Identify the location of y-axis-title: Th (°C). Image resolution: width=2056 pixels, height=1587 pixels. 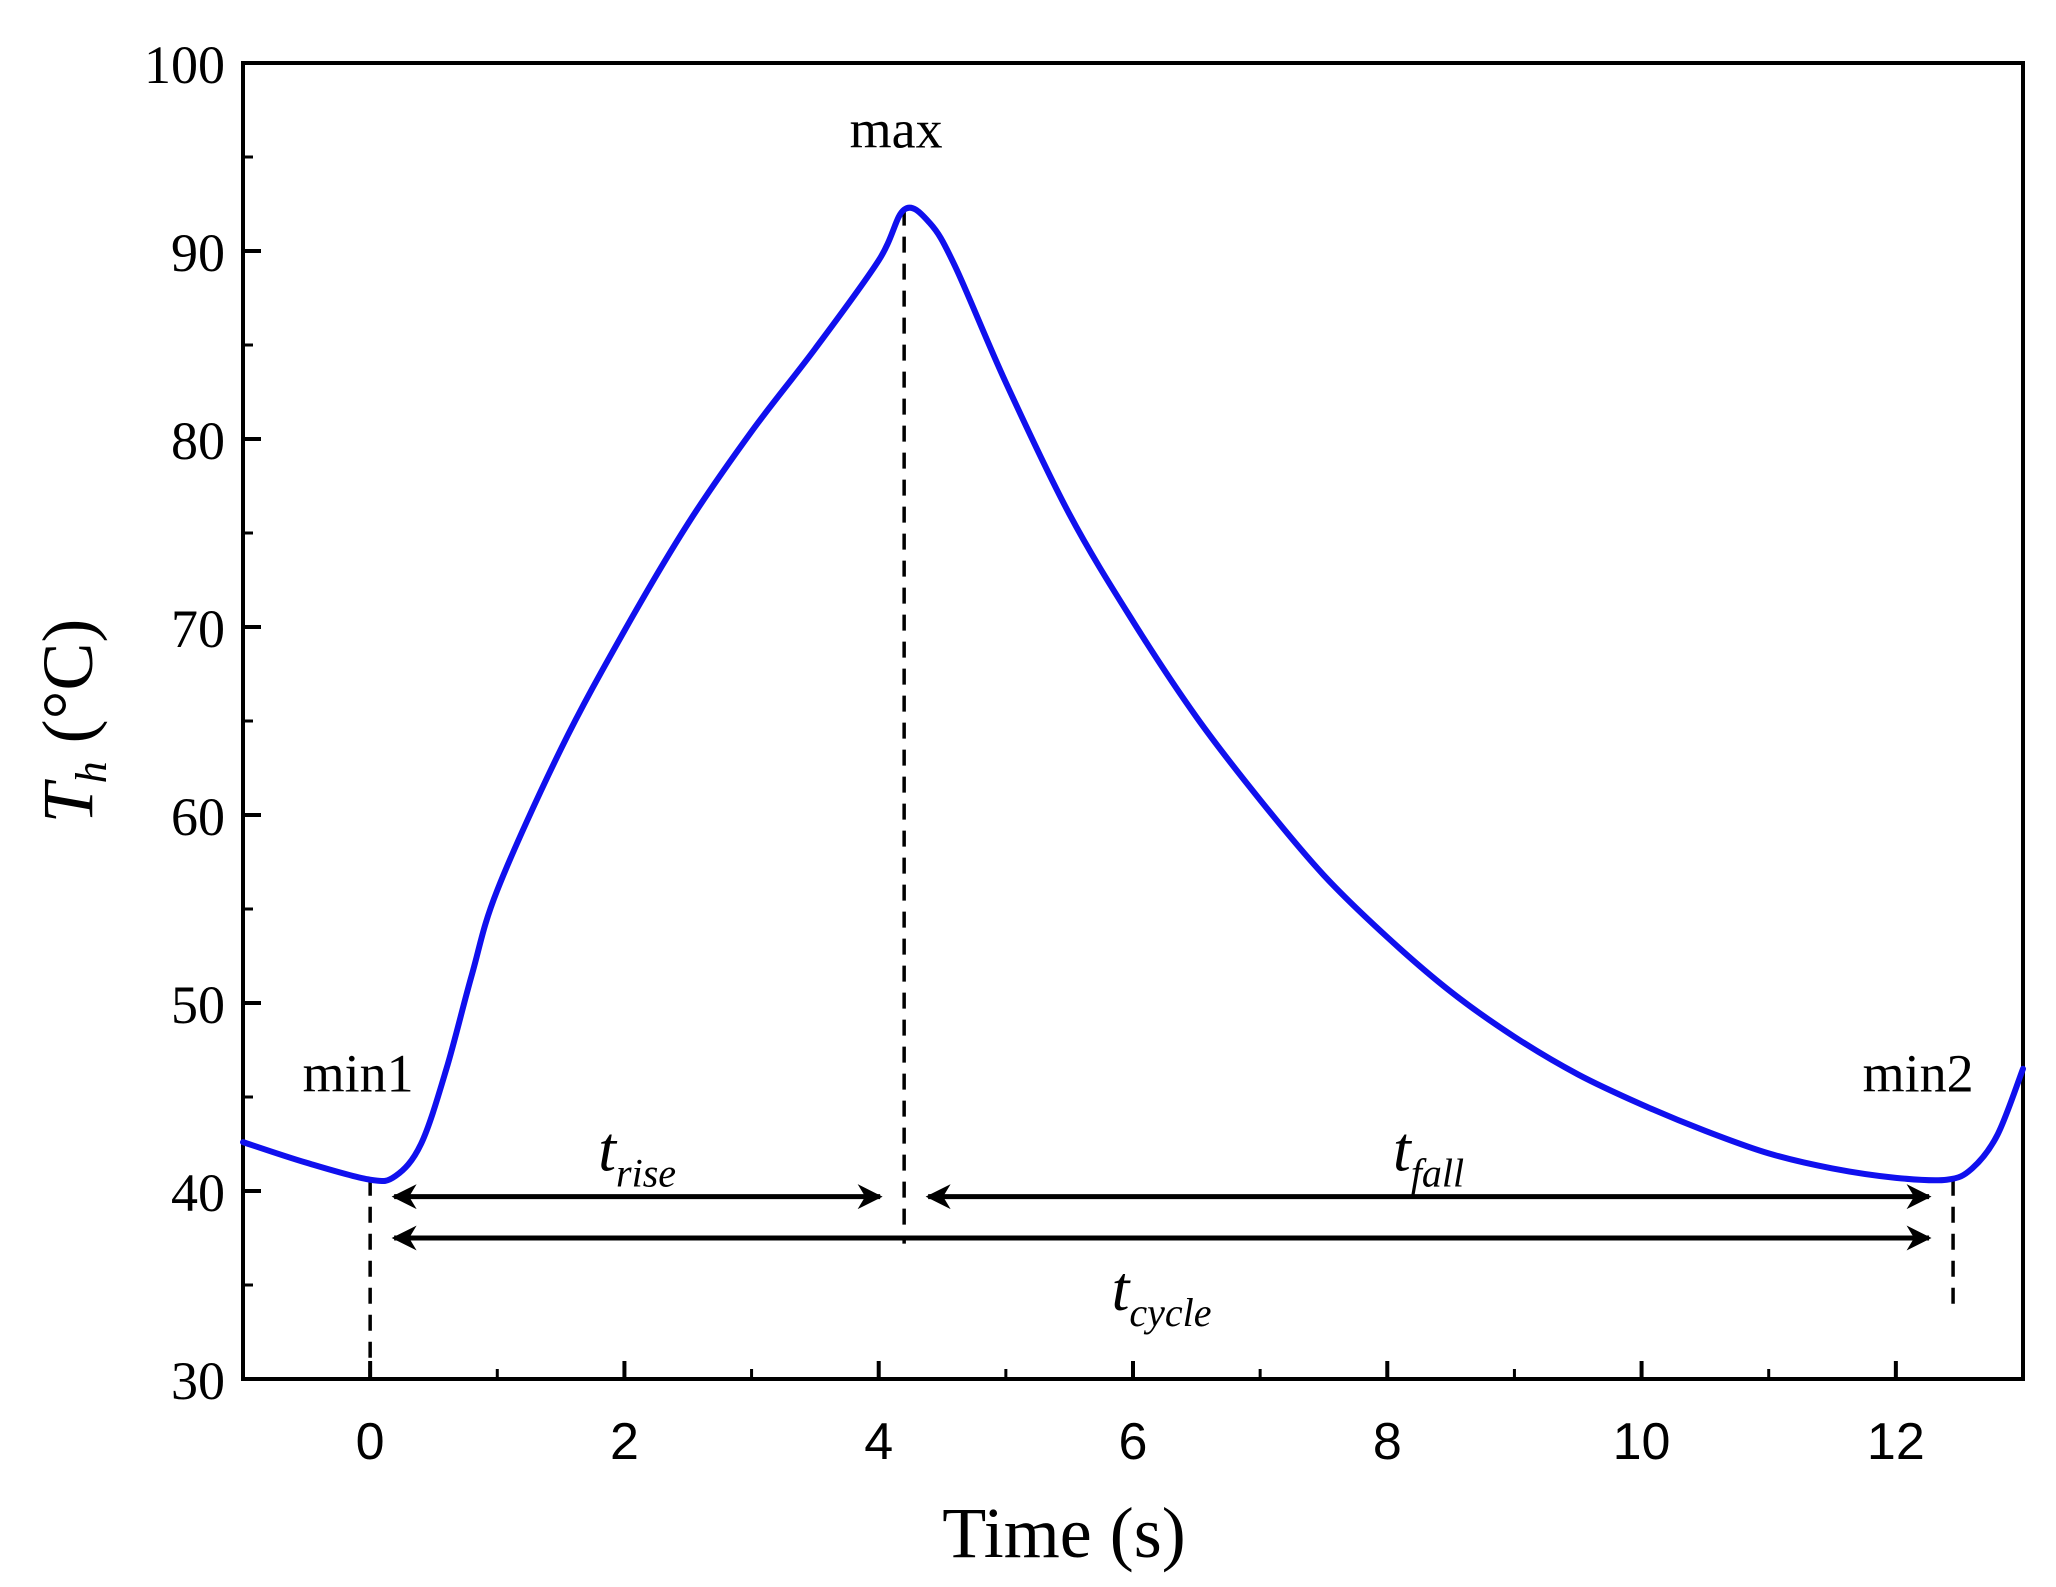
(72, 721).